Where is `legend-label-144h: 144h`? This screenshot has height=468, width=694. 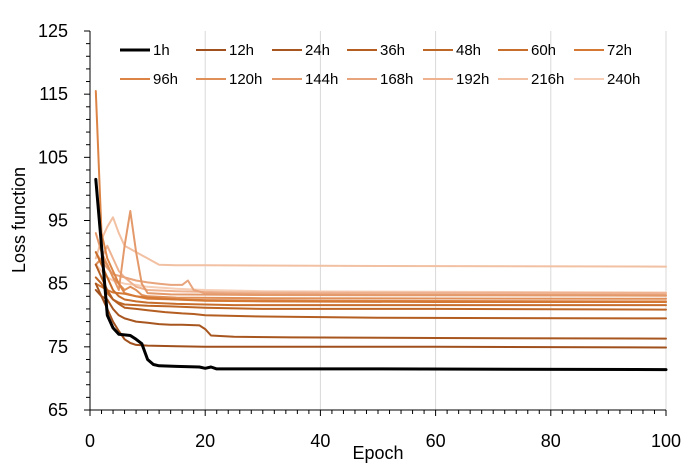 legend-label-144h: 144h is located at coordinates (321, 79).